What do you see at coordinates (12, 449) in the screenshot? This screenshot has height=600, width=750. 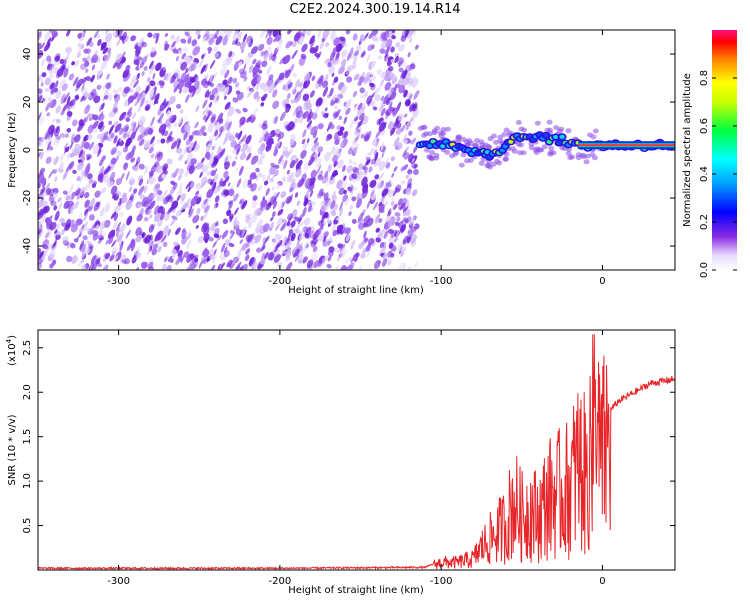 I see `snr-y-axis-label: SNR (10 * v/v)` at bounding box center [12, 449].